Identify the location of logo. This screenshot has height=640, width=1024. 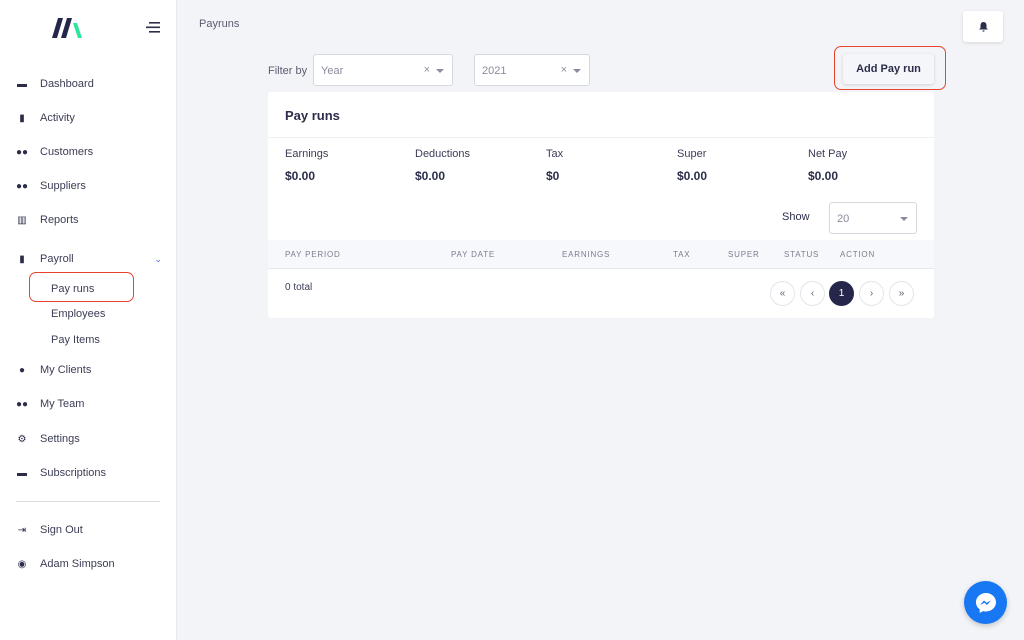
(67, 28).